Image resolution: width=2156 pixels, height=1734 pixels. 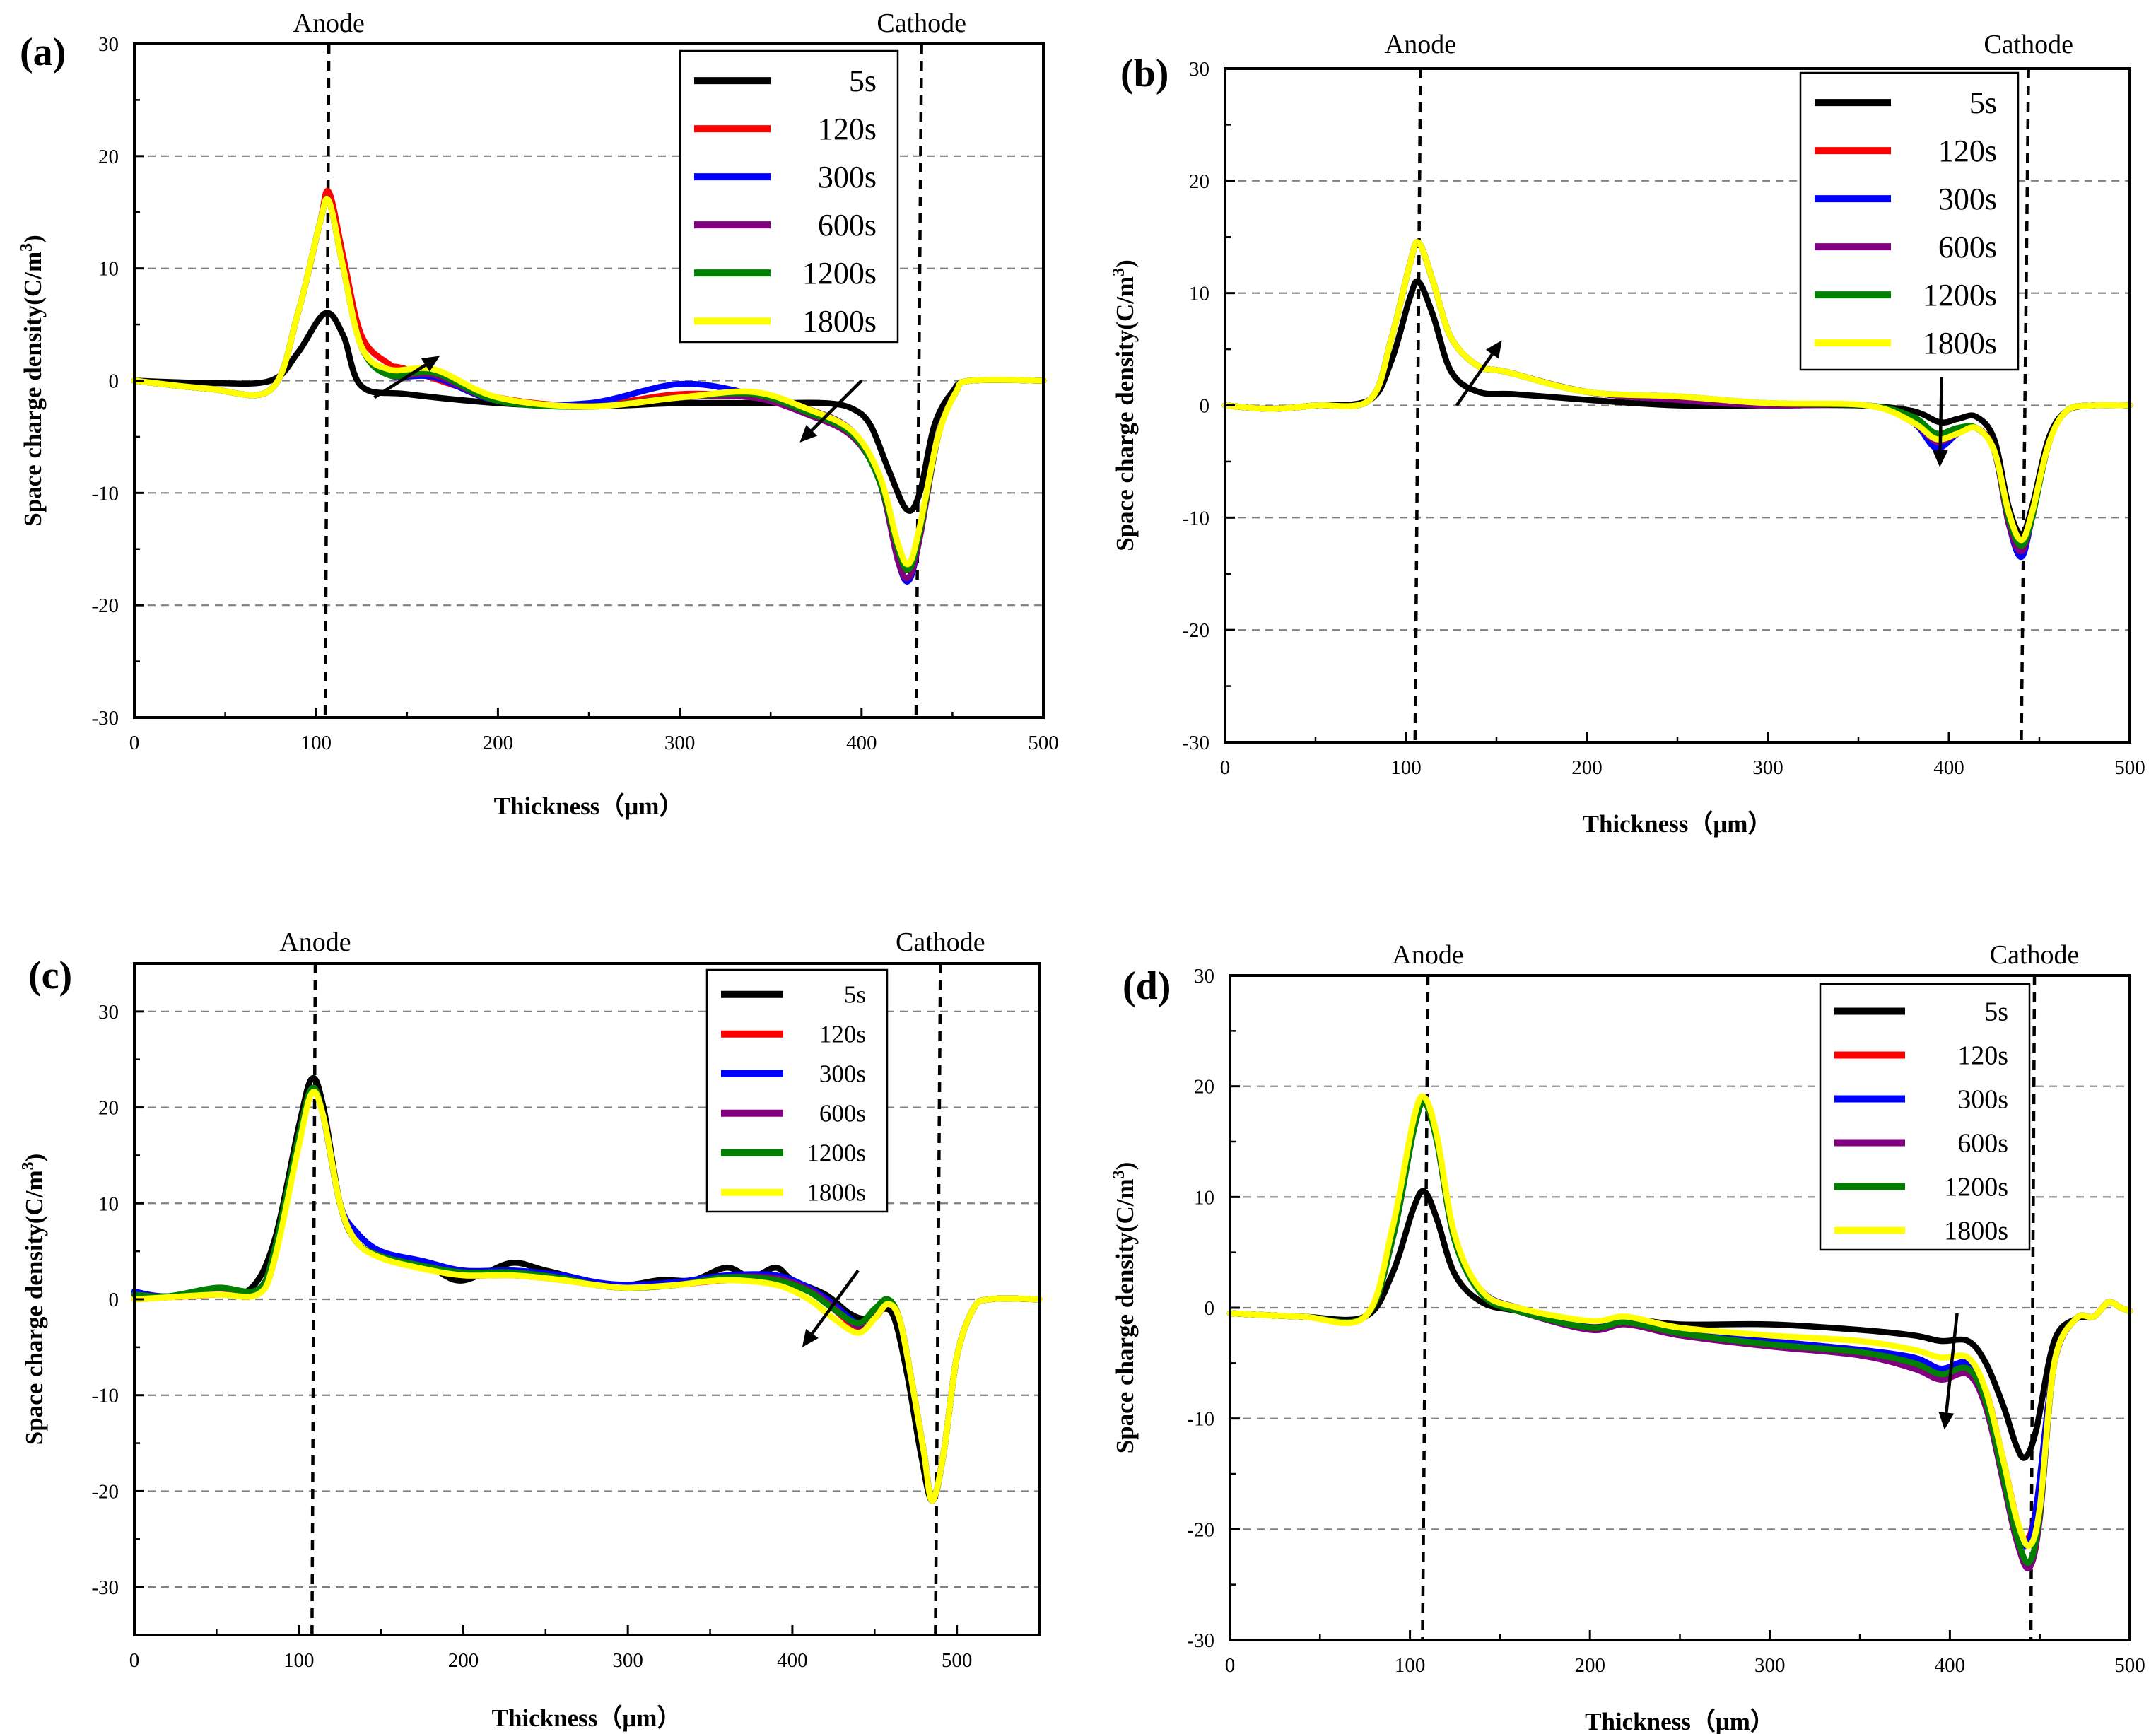 I want to click on panel-label: (a), so click(x=43, y=52).